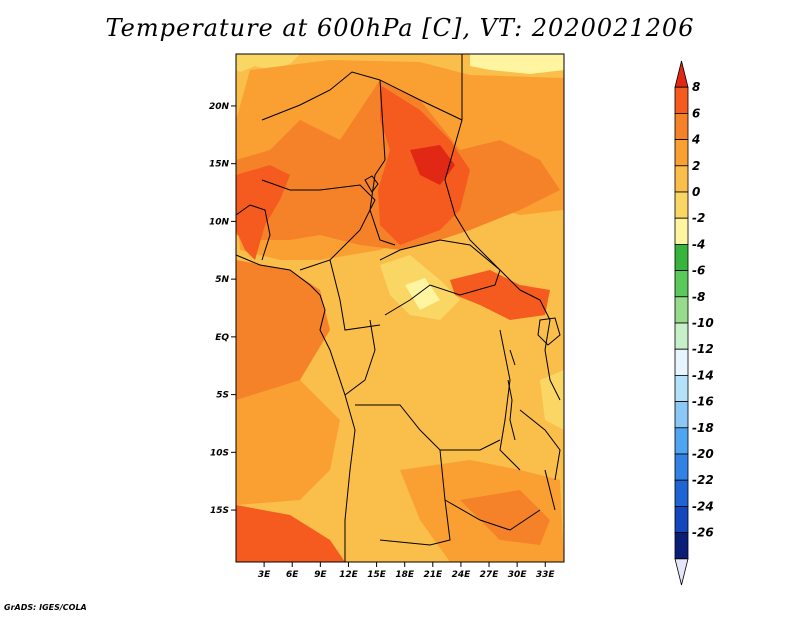  What do you see at coordinates (292, 575) in the screenshot?
I see `lon-tick-label: 6E` at bounding box center [292, 575].